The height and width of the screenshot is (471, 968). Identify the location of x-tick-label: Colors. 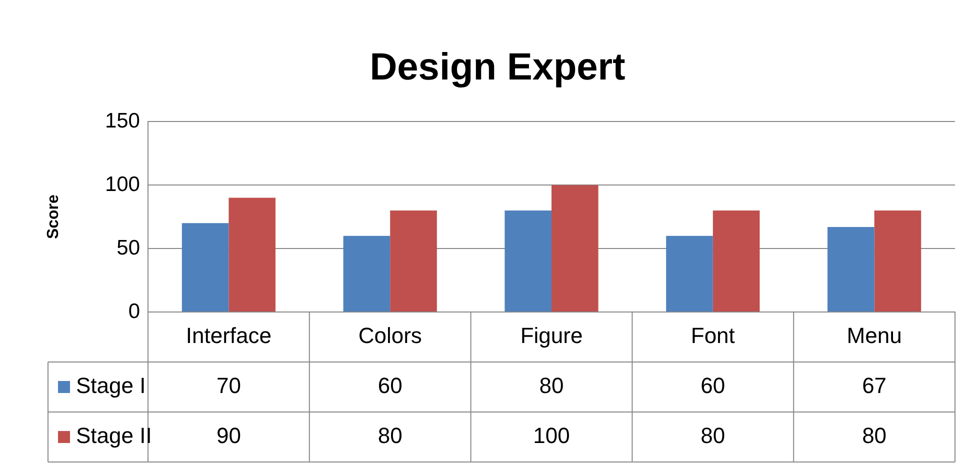
(390, 335).